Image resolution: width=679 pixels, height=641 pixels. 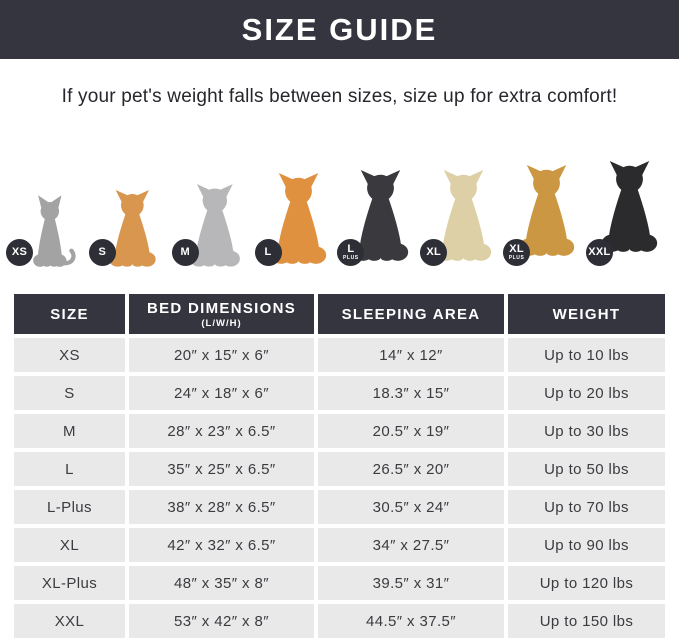 I want to click on cell-bed-dimensions: 53″ x 42″ x 8″, so click(x=221, y=621).